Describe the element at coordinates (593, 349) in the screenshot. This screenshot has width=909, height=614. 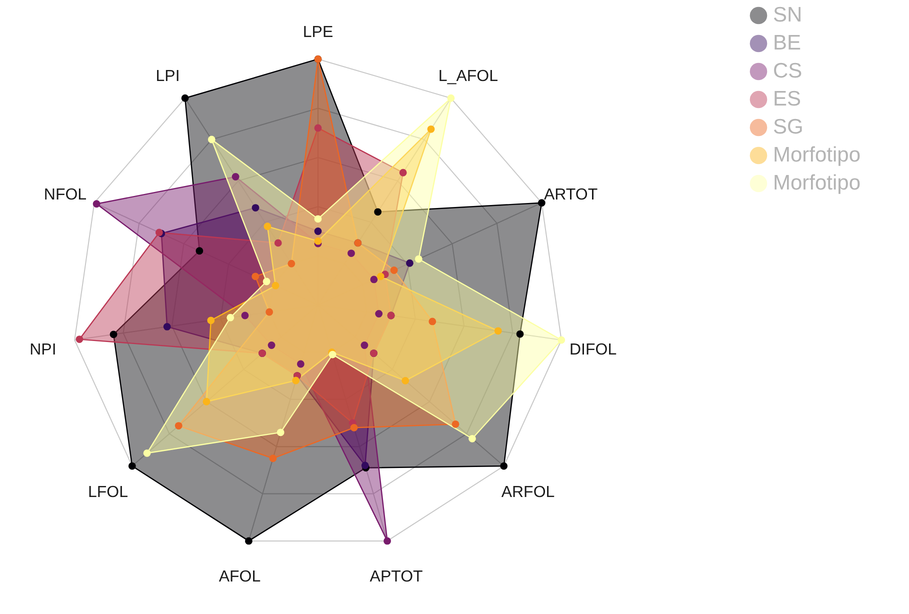
I see `spoke-label: DIFOL` at that location.